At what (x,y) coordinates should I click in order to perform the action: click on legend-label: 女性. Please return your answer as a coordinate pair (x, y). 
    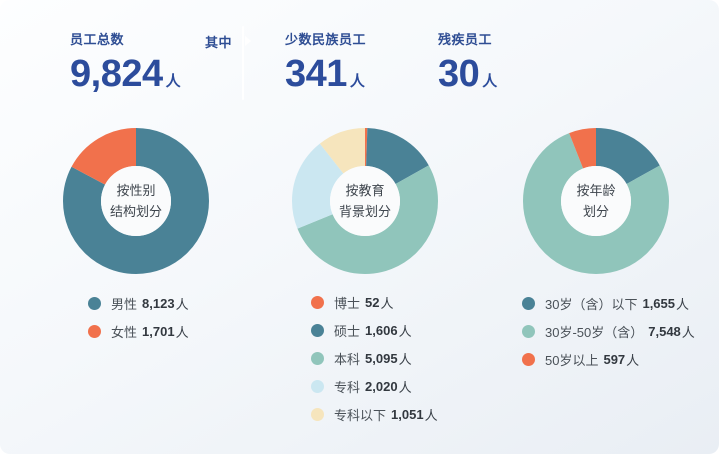
    Looking at the image, I should click on (124, 332).